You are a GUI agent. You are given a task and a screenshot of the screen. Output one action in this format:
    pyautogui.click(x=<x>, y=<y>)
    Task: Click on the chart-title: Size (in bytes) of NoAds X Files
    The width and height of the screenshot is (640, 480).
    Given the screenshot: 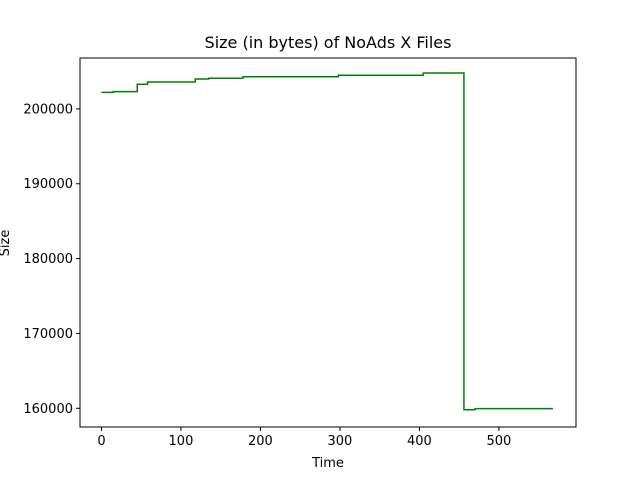 What is the action you would take?
    pyautogui.click(x=328, y=42)
    